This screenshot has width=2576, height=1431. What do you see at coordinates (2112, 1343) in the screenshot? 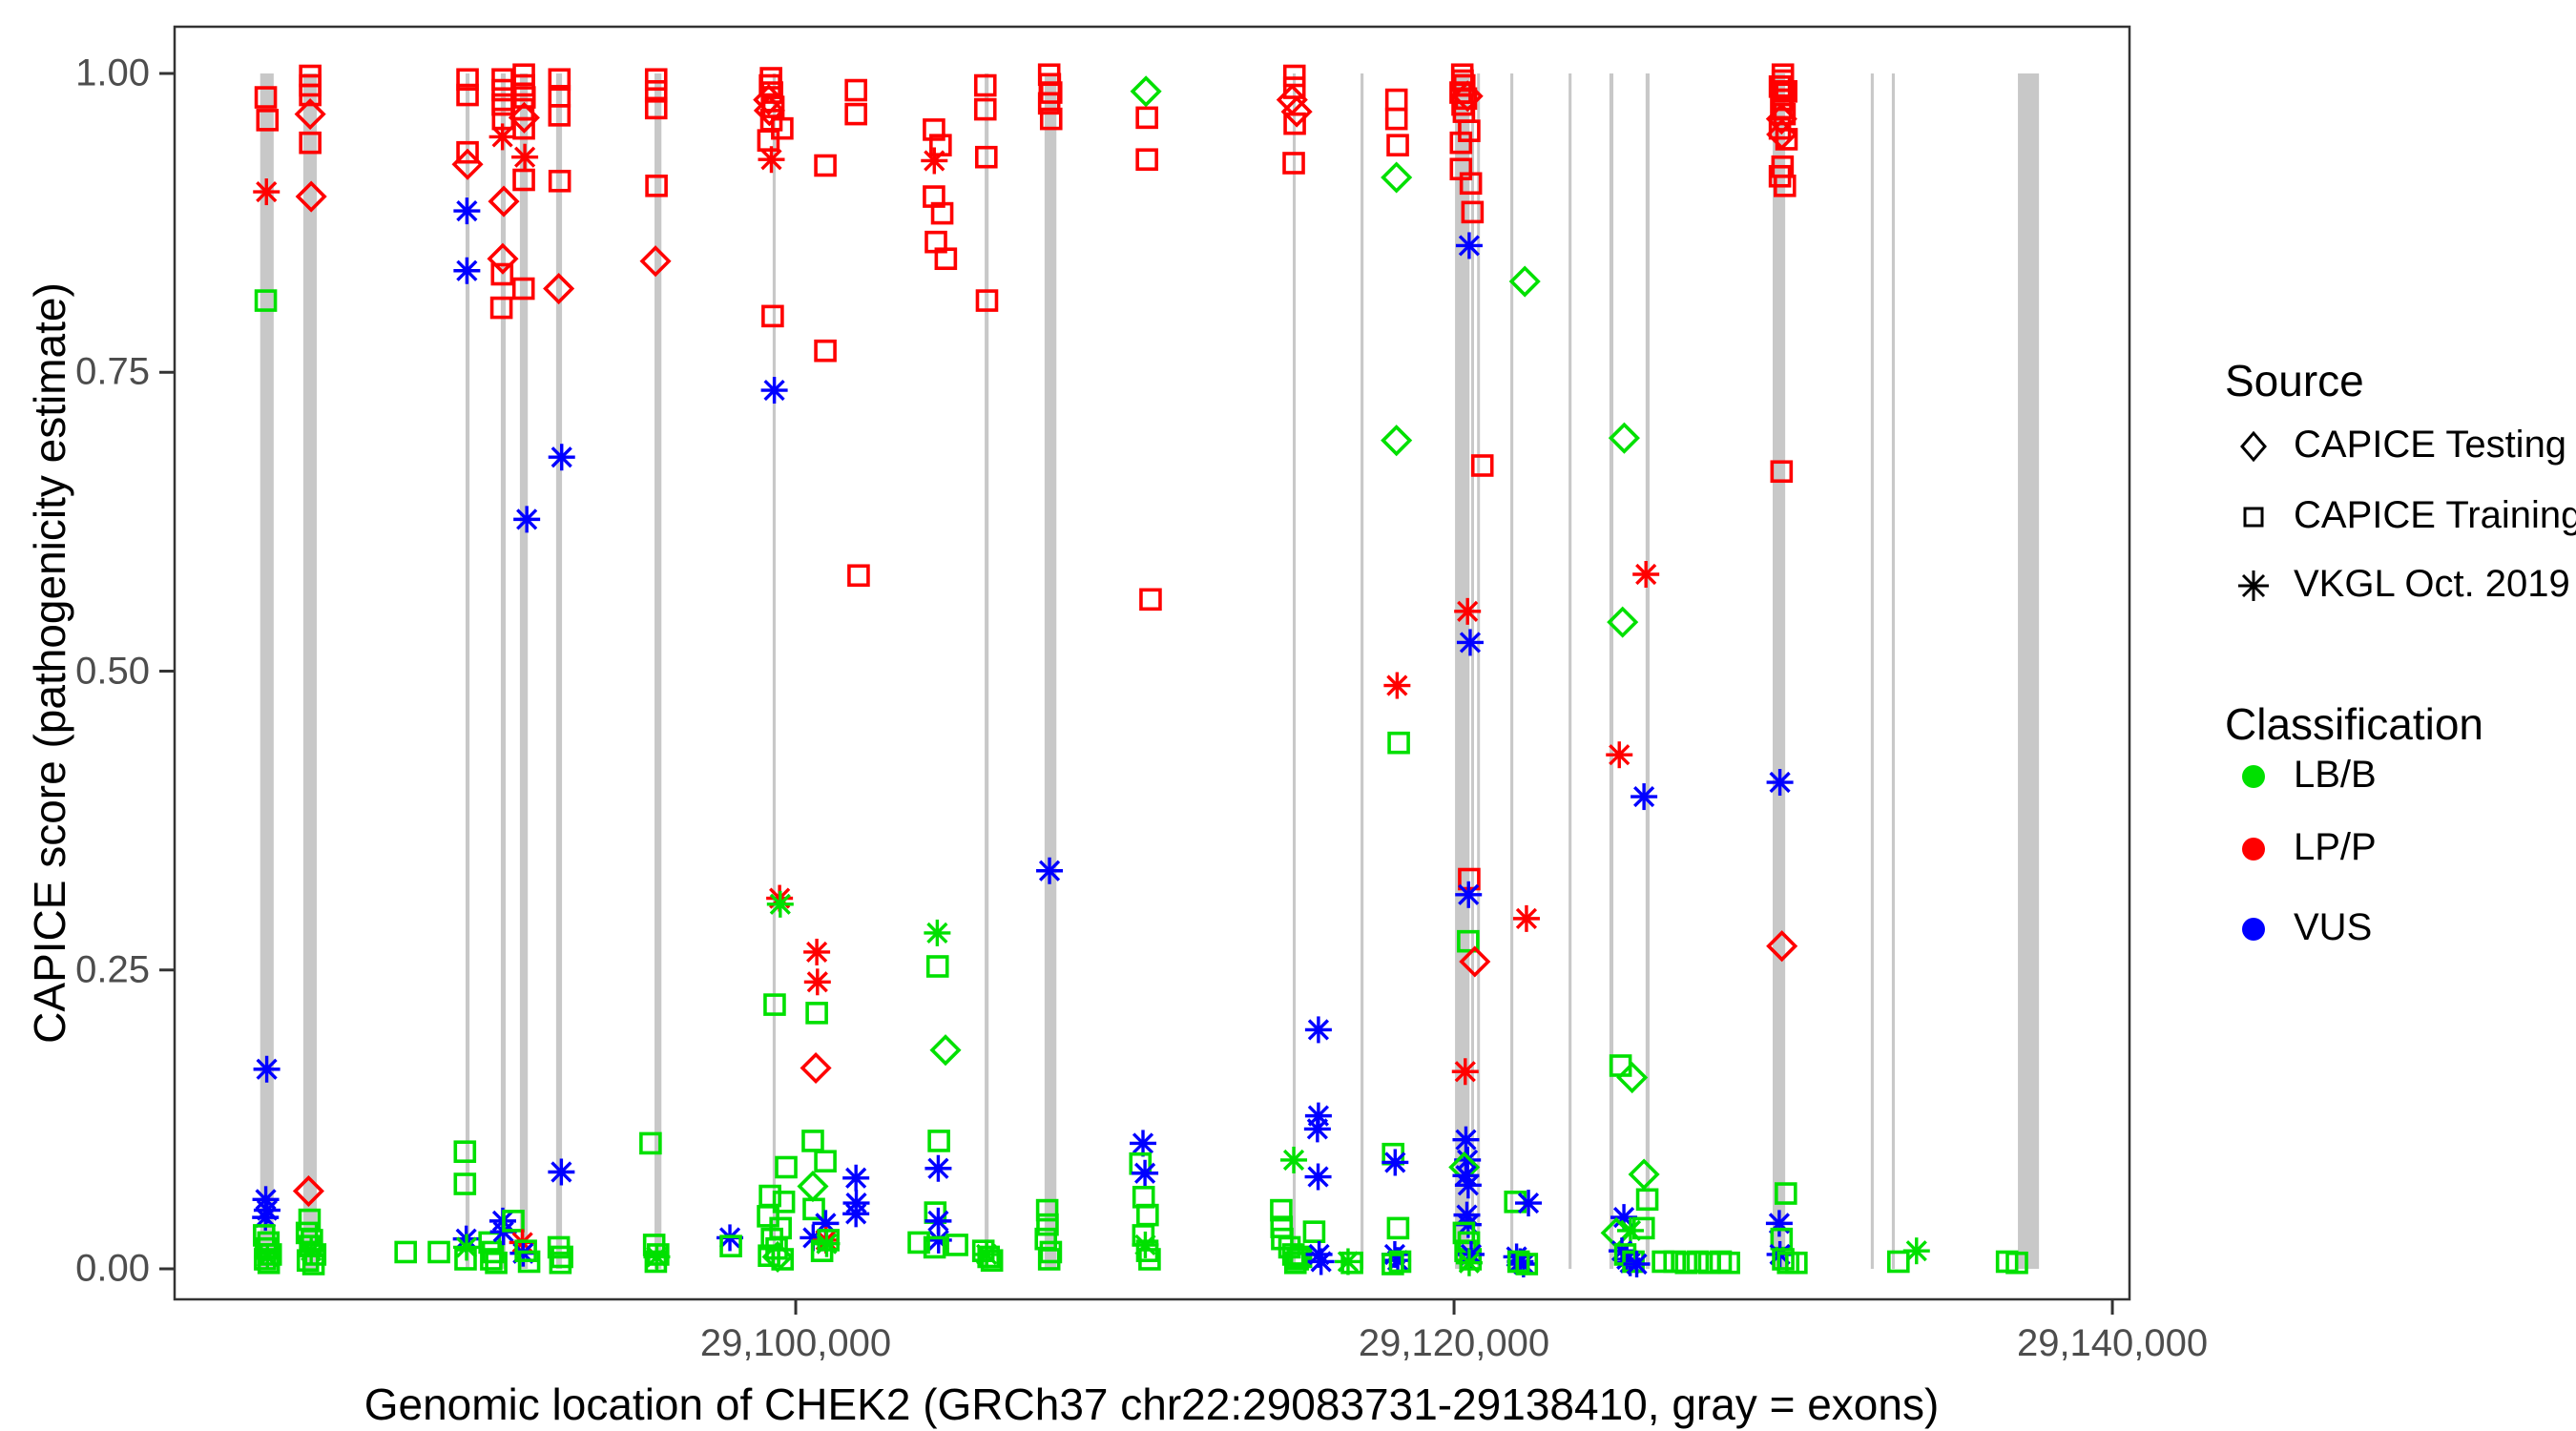
I see `x-tick-label: 29,140,000` at bounding box center [2112, 1343].